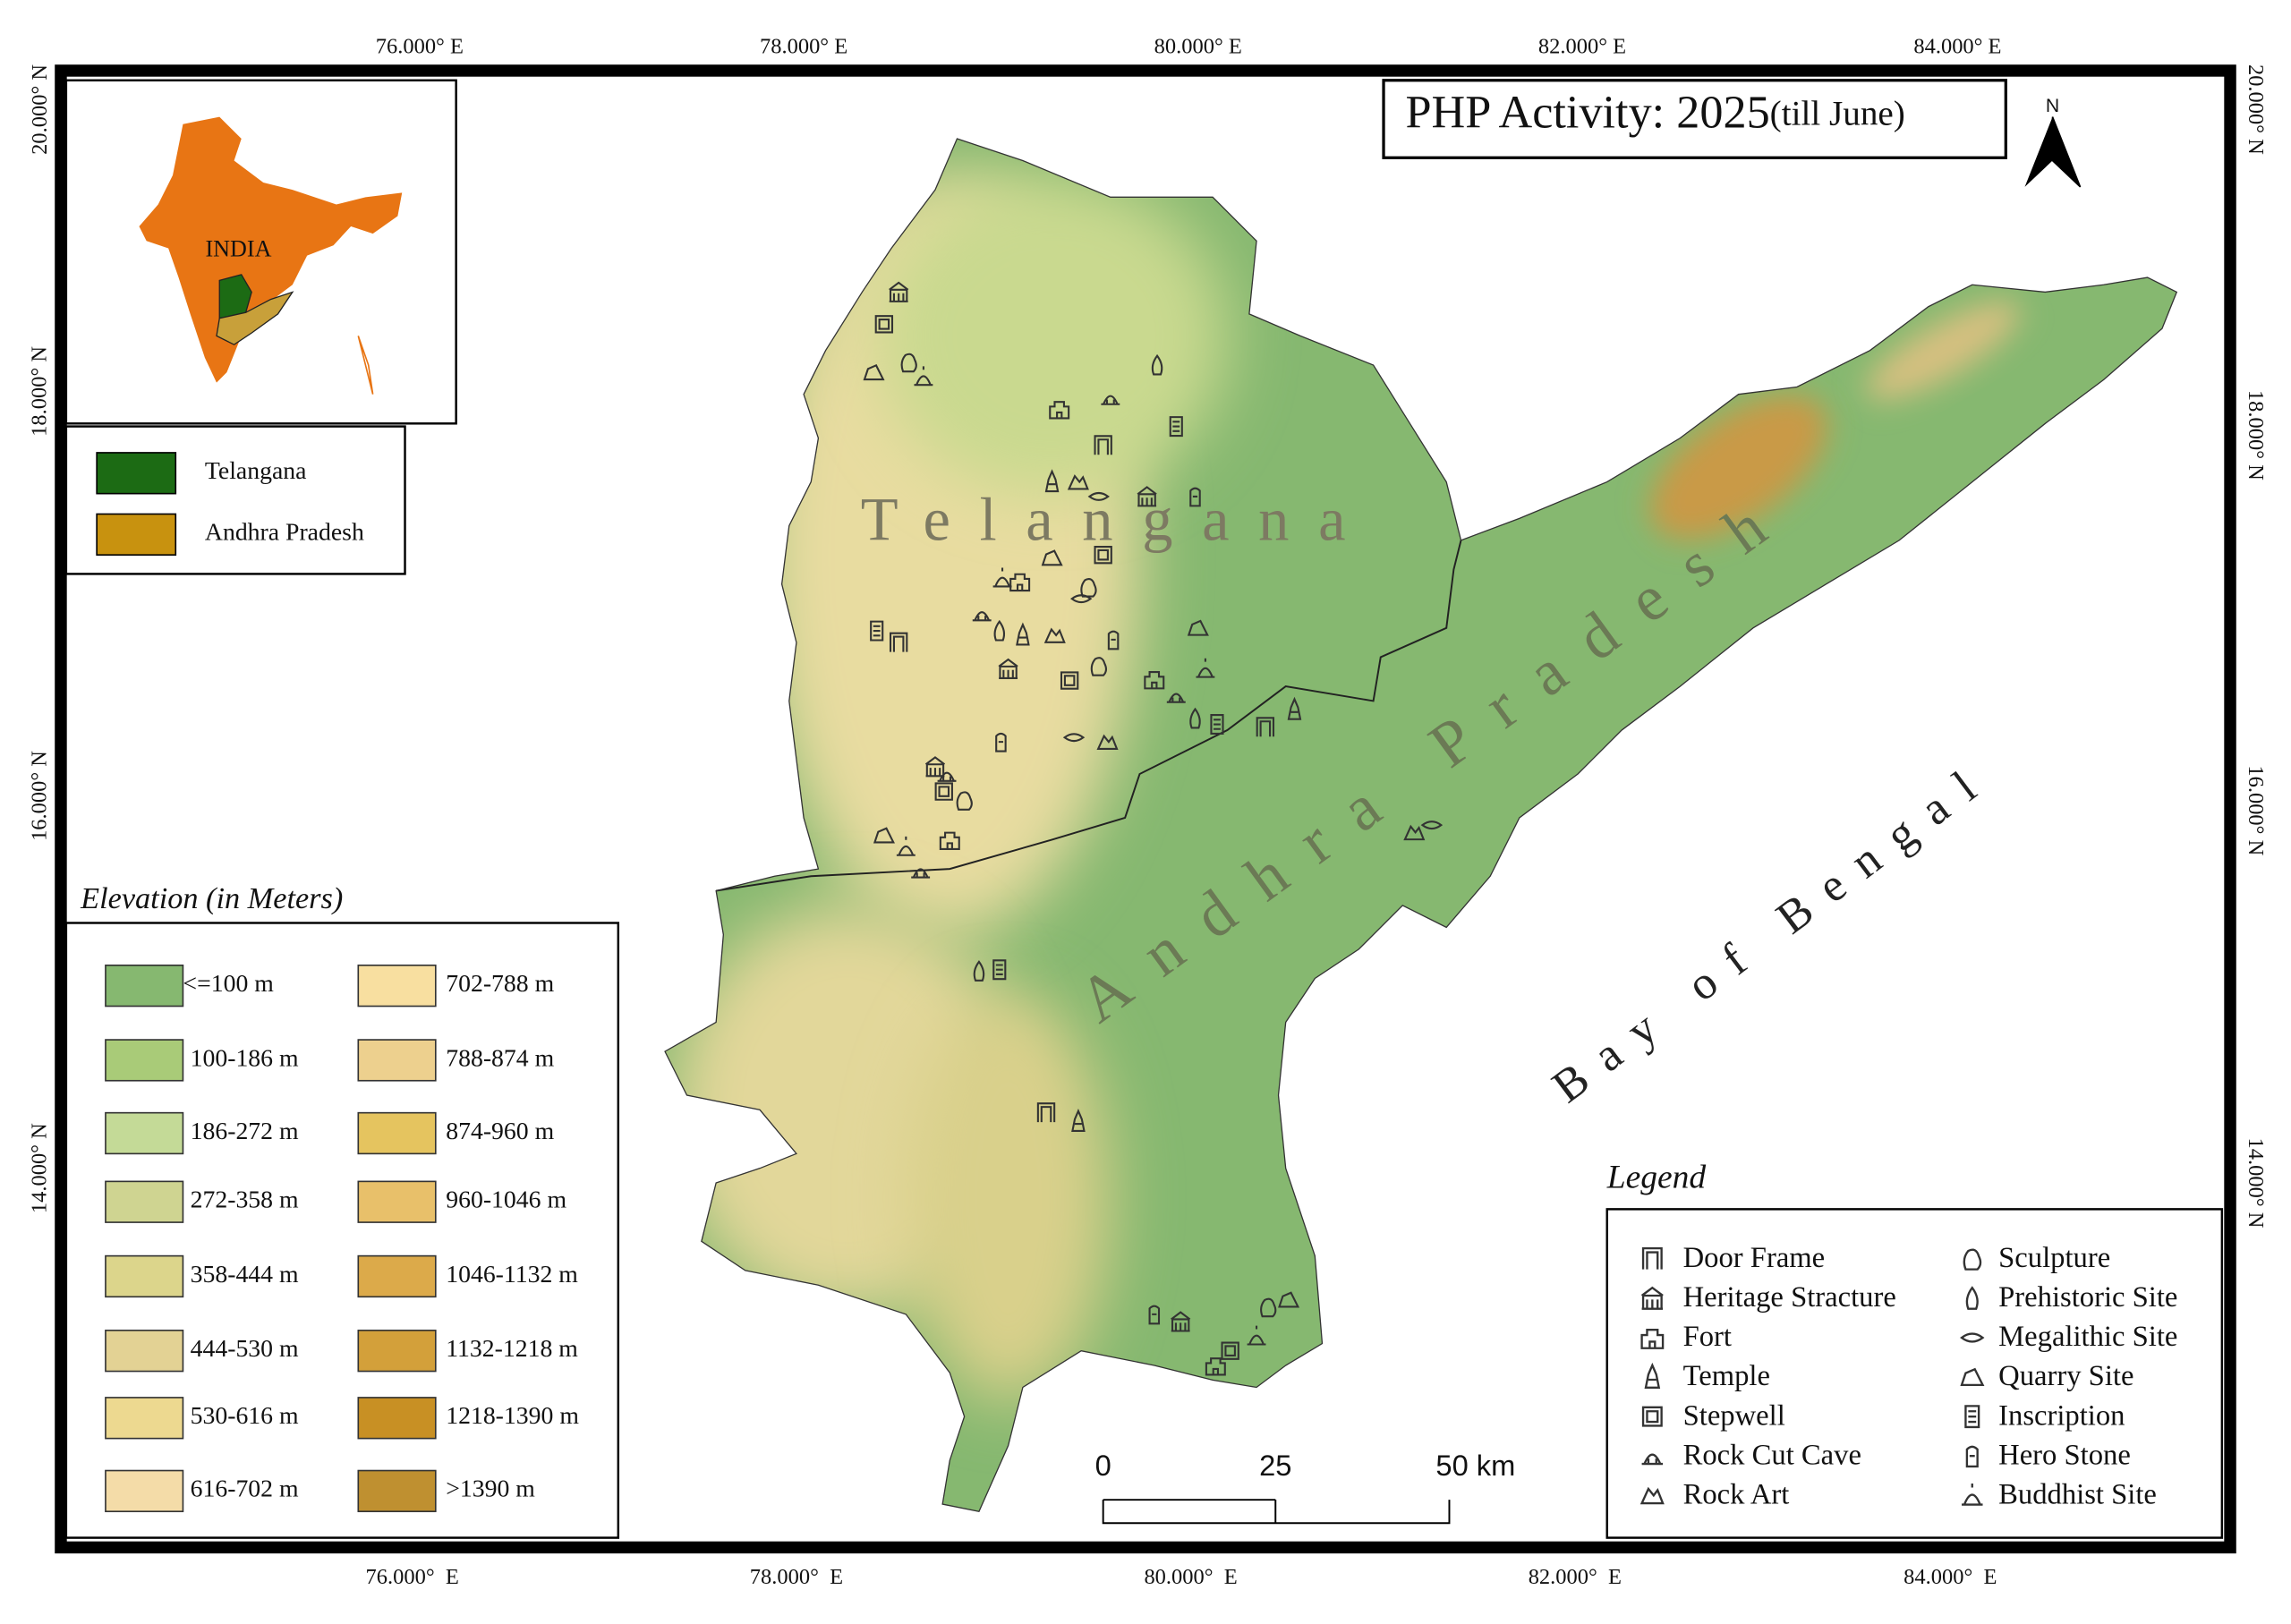 This screenshot has height=1624, width=2291. Describe the element at coordinates (245, 1489) in the screenshot. I see `elevation-label: 616-702 m` at that location.